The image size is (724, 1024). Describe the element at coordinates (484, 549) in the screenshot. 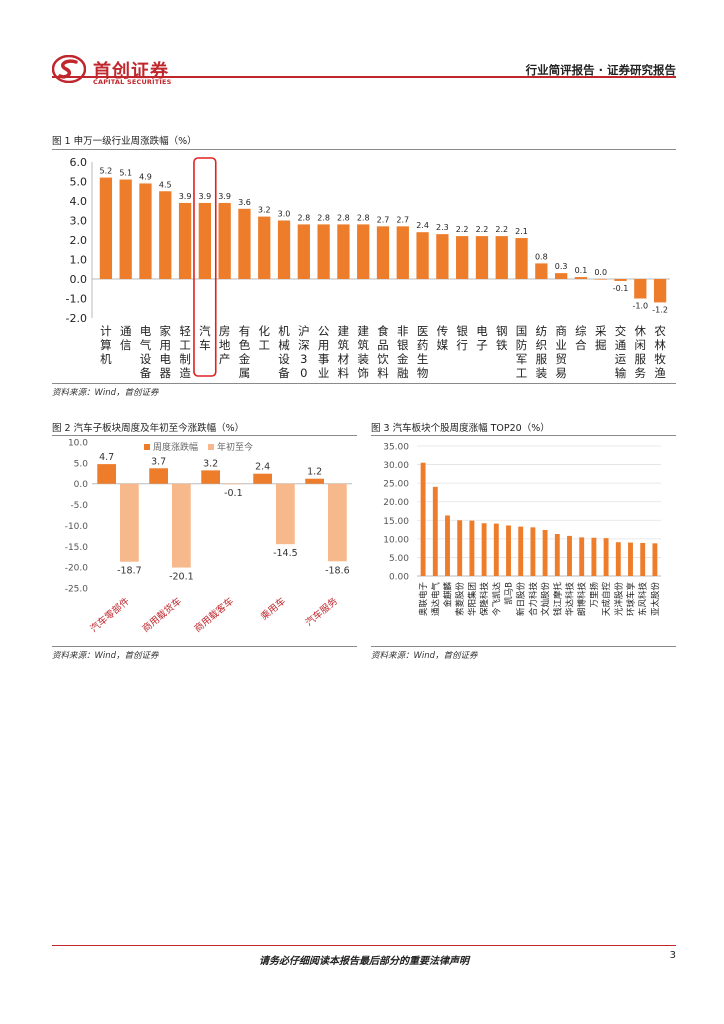

I see `bar-e4bf9de99a86e7a791e68a80` at that location.